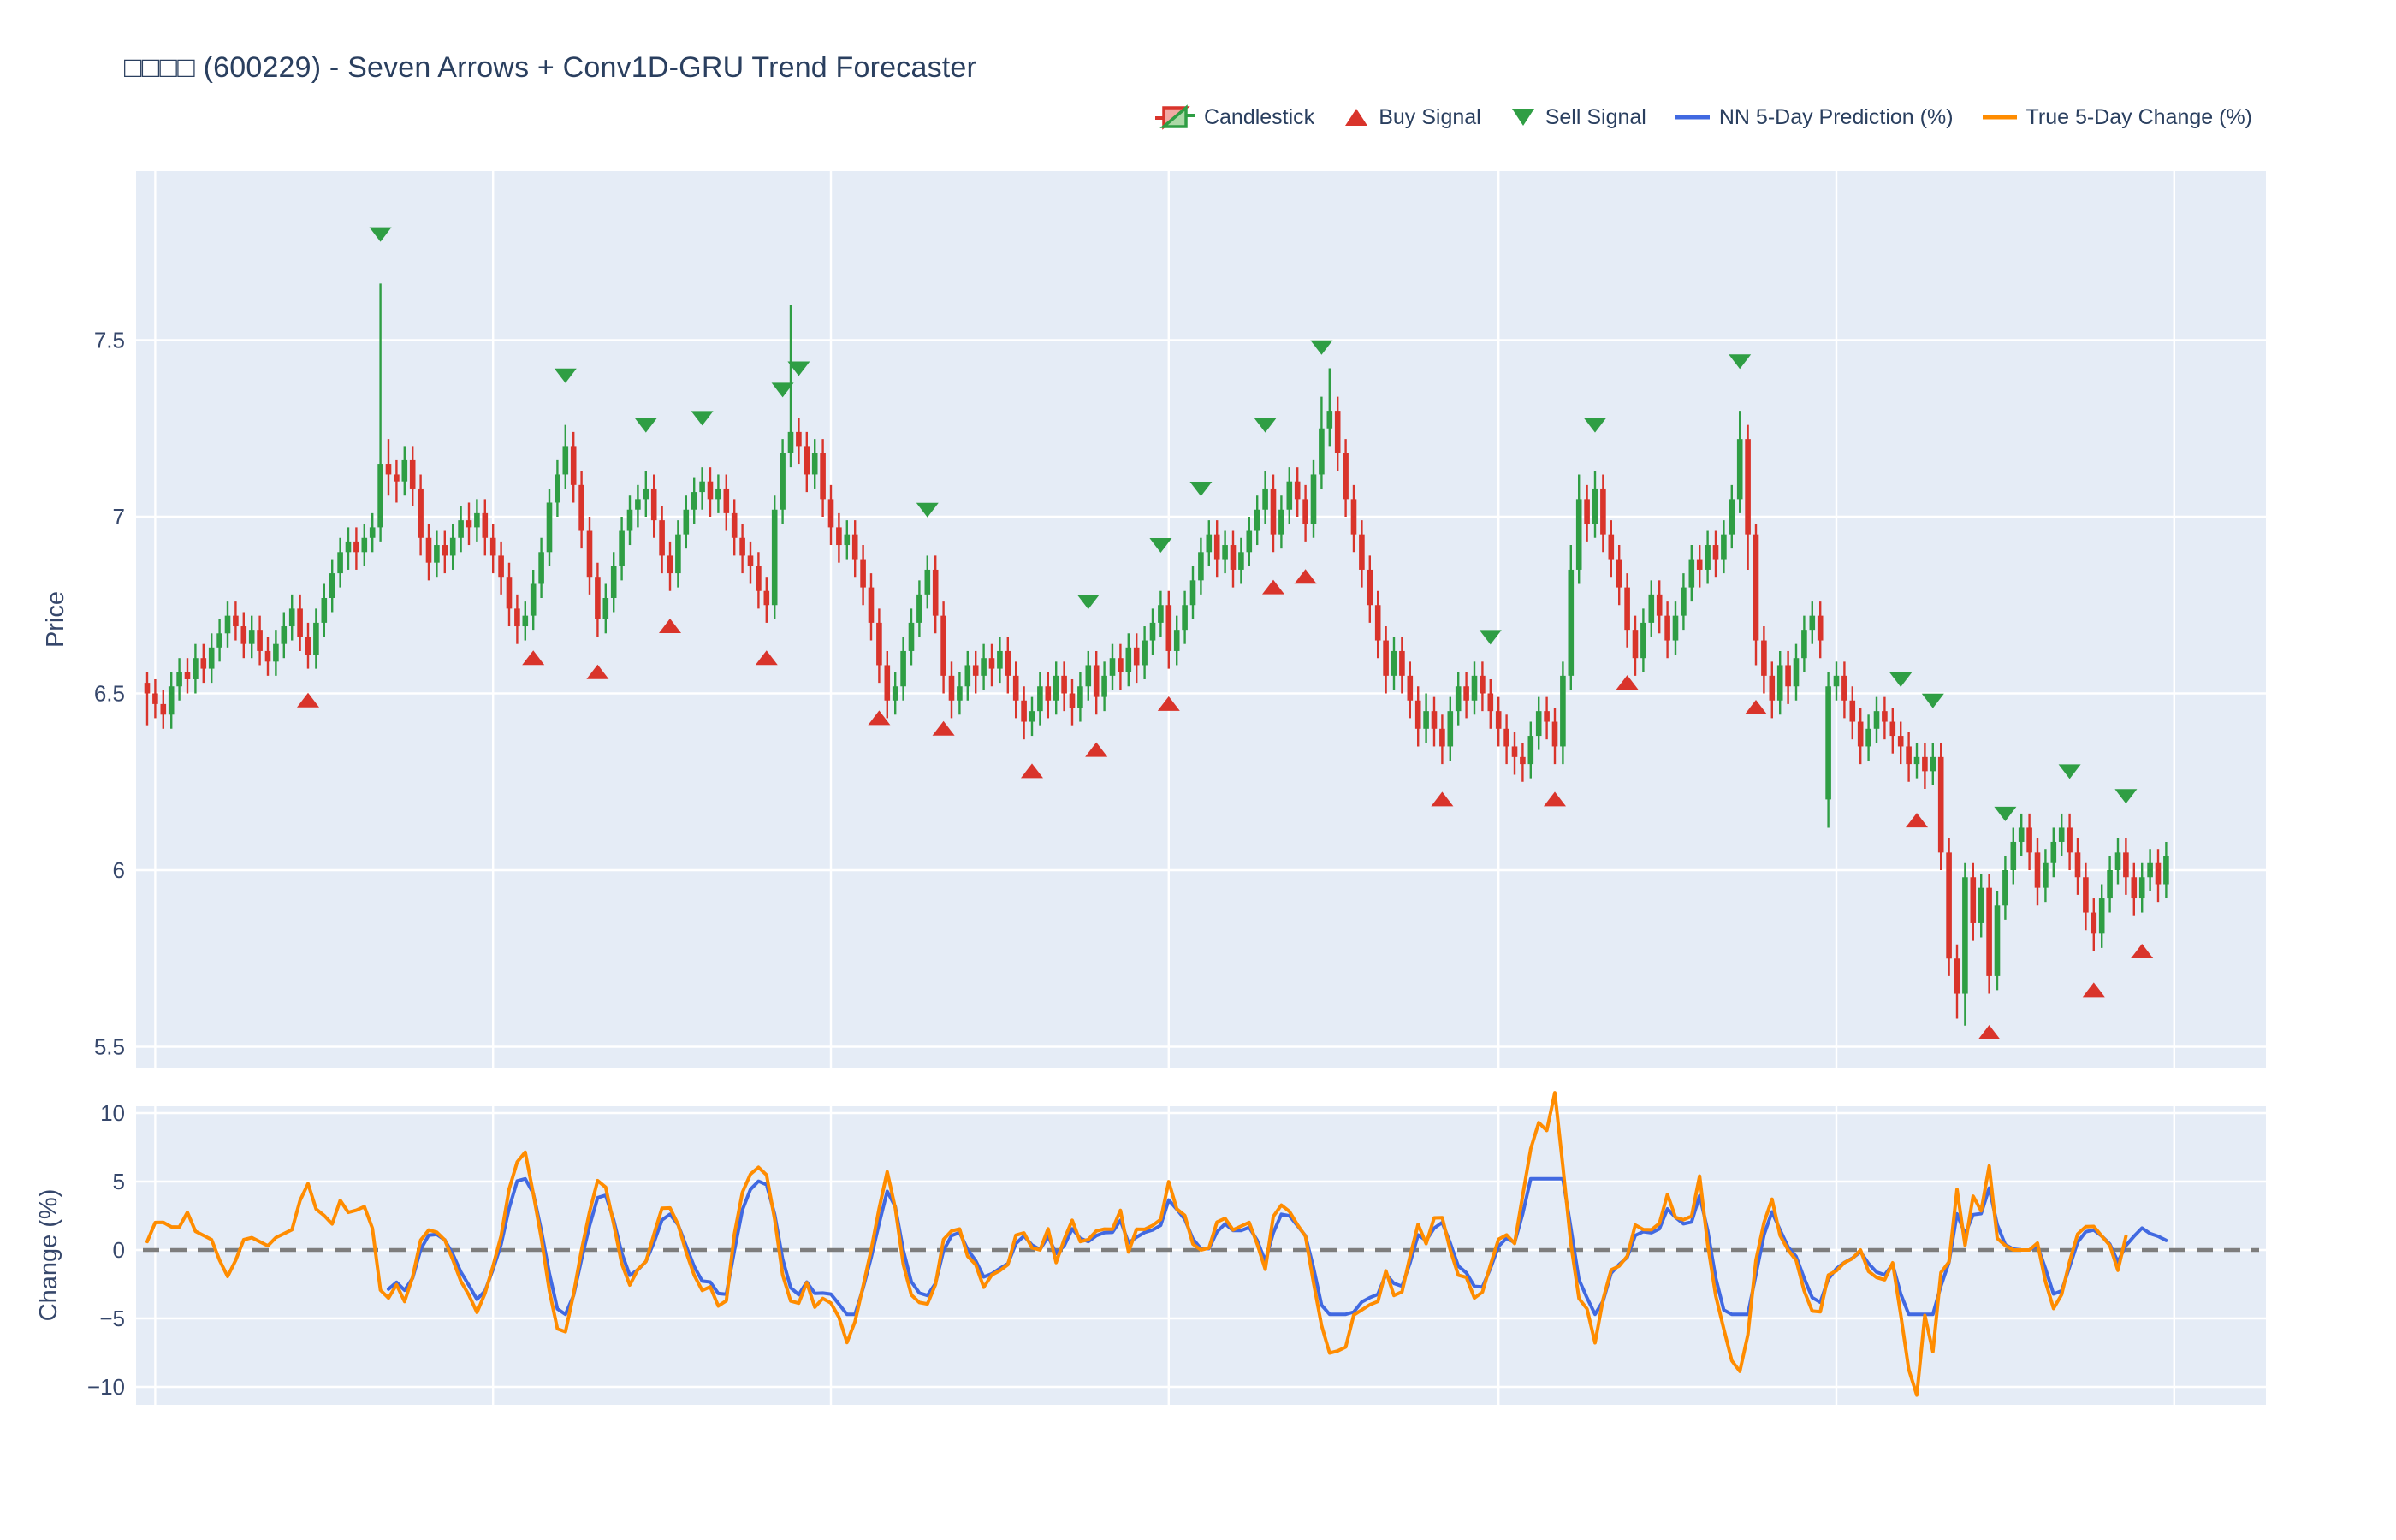  What do you see at coordinates (1814, 117) in the screenshot?
I see `legend-item-pred: NN 5-Day Prediction (%)` at bounding box center [1814, 117].